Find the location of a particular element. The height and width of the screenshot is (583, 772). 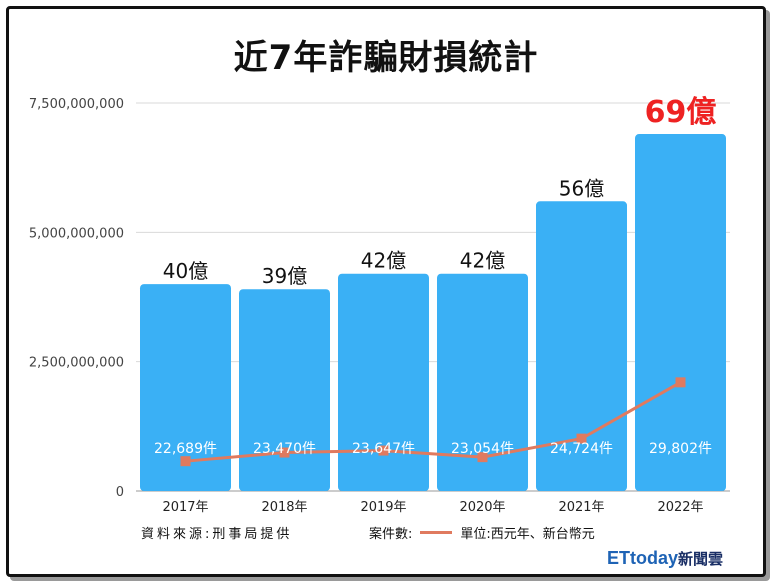

x-tick-label: 2017年 is located at coordinates (185, 507).